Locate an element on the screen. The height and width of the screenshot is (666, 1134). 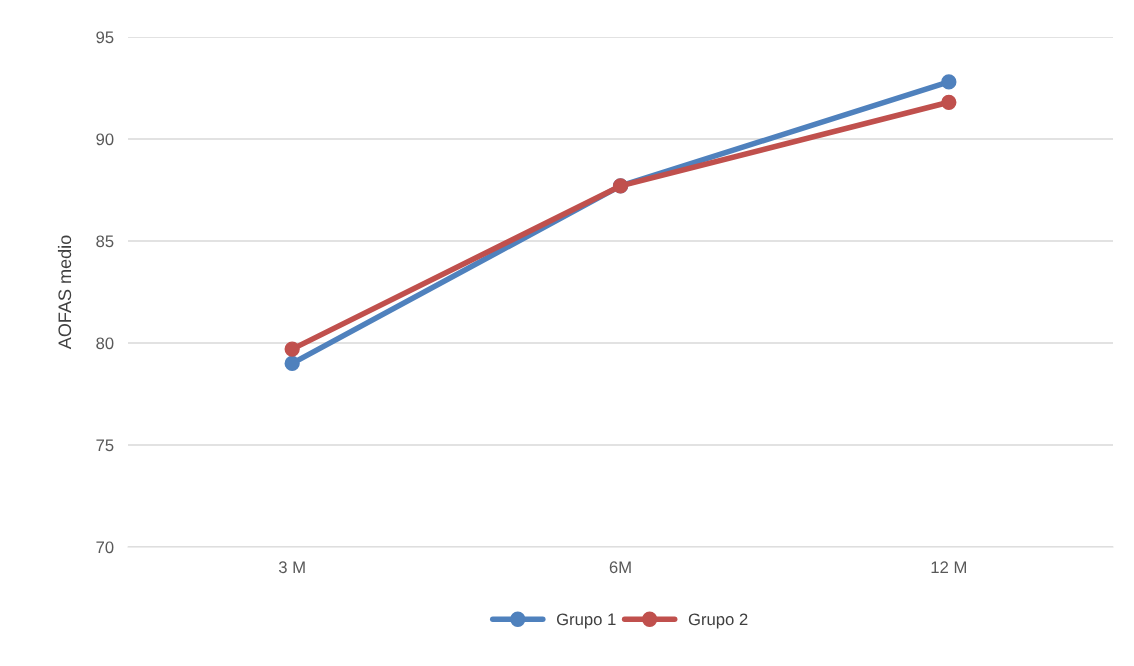
y-tick-label: 85 is located at coordinates (105, 241).